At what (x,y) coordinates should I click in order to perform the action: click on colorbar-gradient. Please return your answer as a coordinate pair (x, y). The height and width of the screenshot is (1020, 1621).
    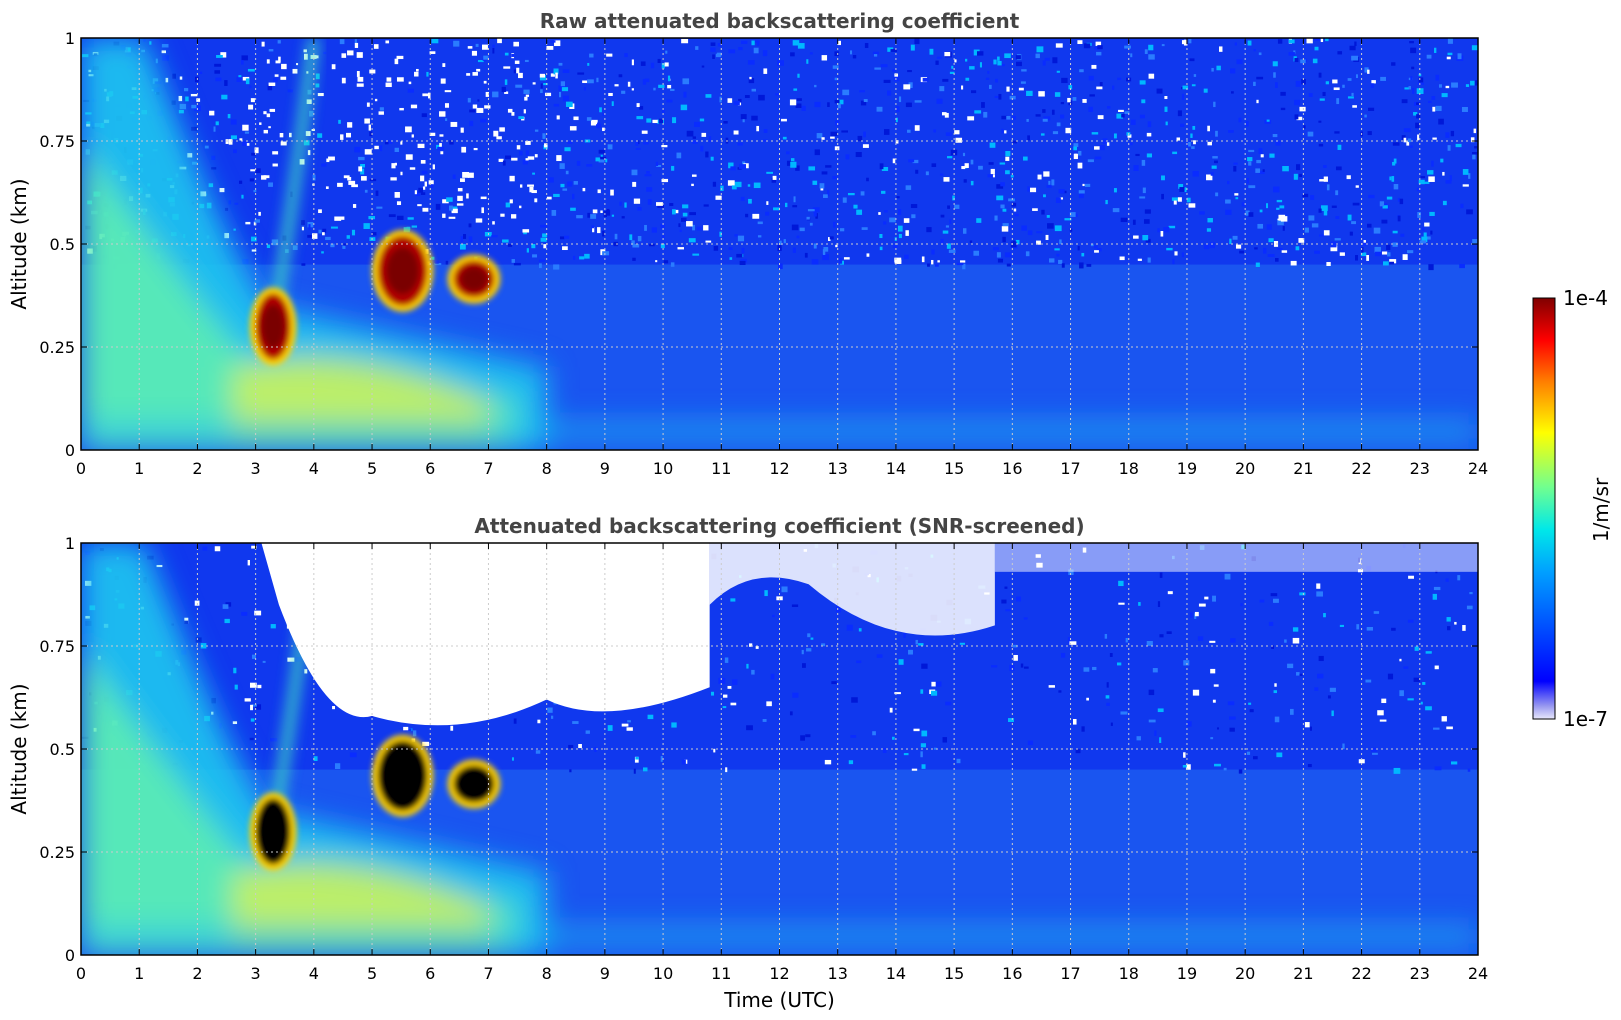
    Looking at the image, I should click on (1544, 508).